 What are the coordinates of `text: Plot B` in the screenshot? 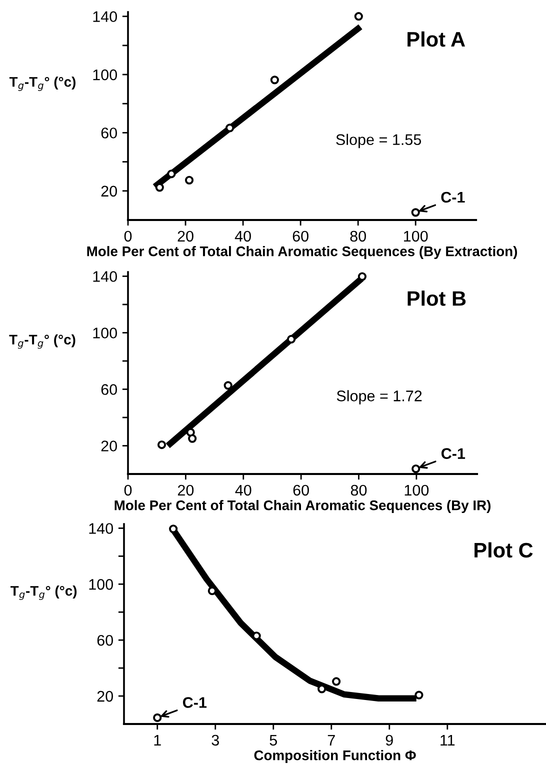 It's located at (437, 298).